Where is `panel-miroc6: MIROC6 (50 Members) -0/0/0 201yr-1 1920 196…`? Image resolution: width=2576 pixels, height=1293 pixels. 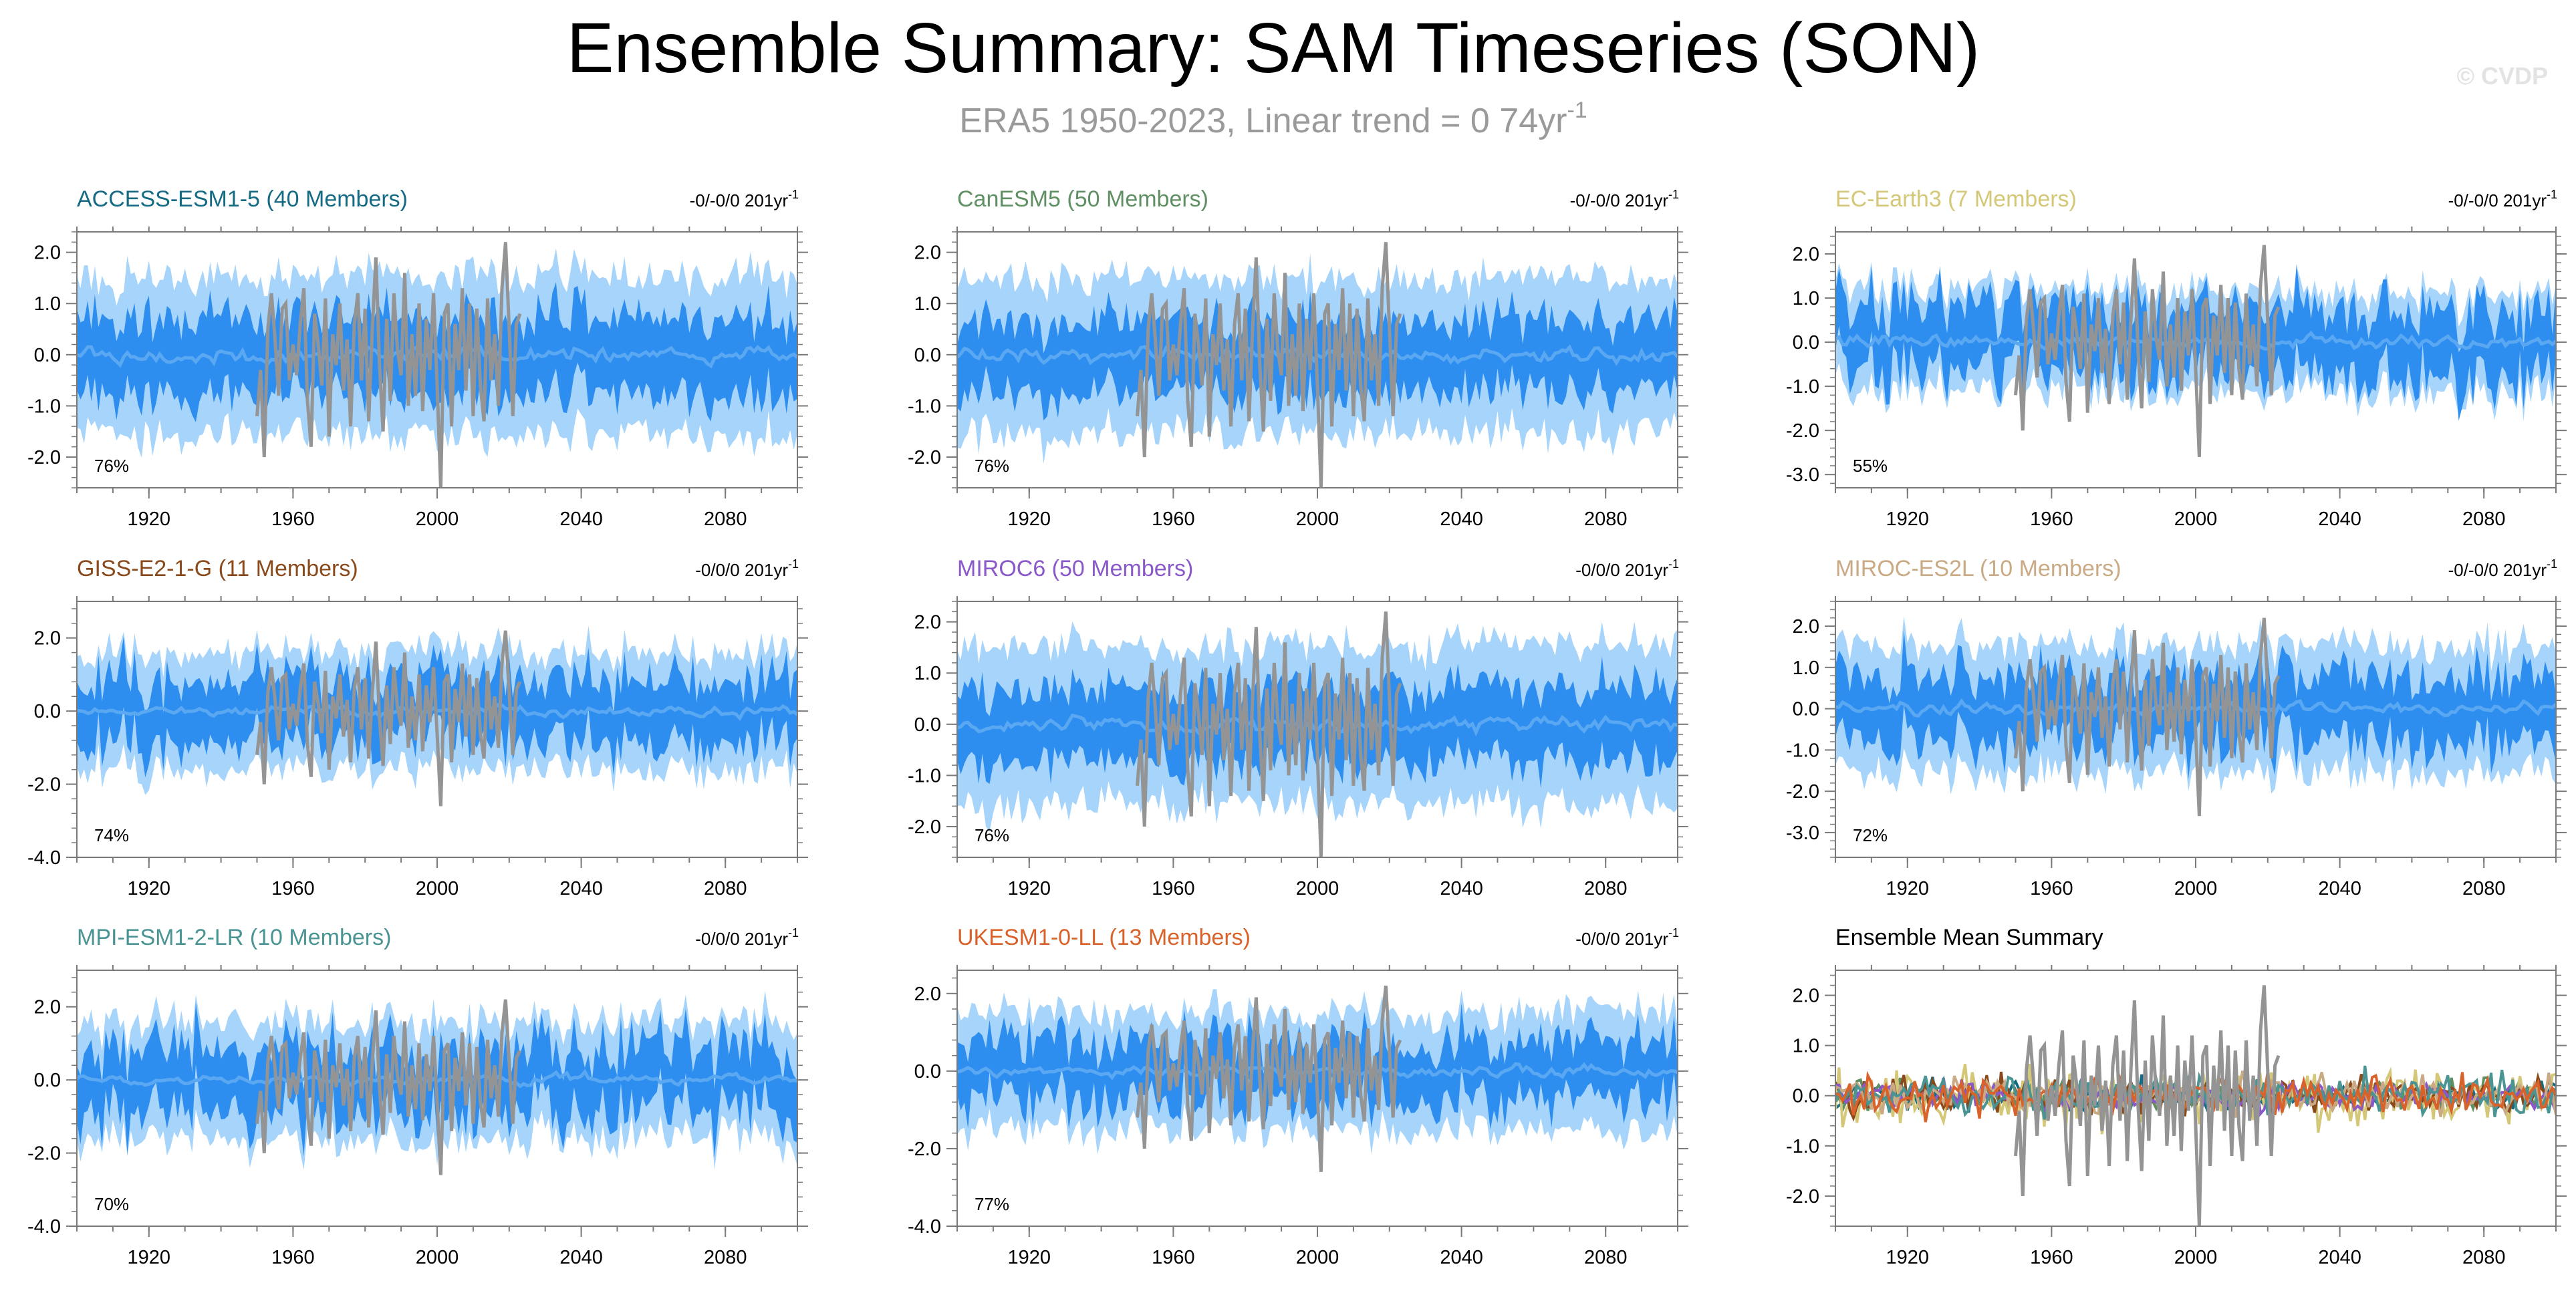 panel-miroc6: MIROC6 (50 Members) -0/0/0 201yr-1 1920 196… is located at coordinates (1298, 727).